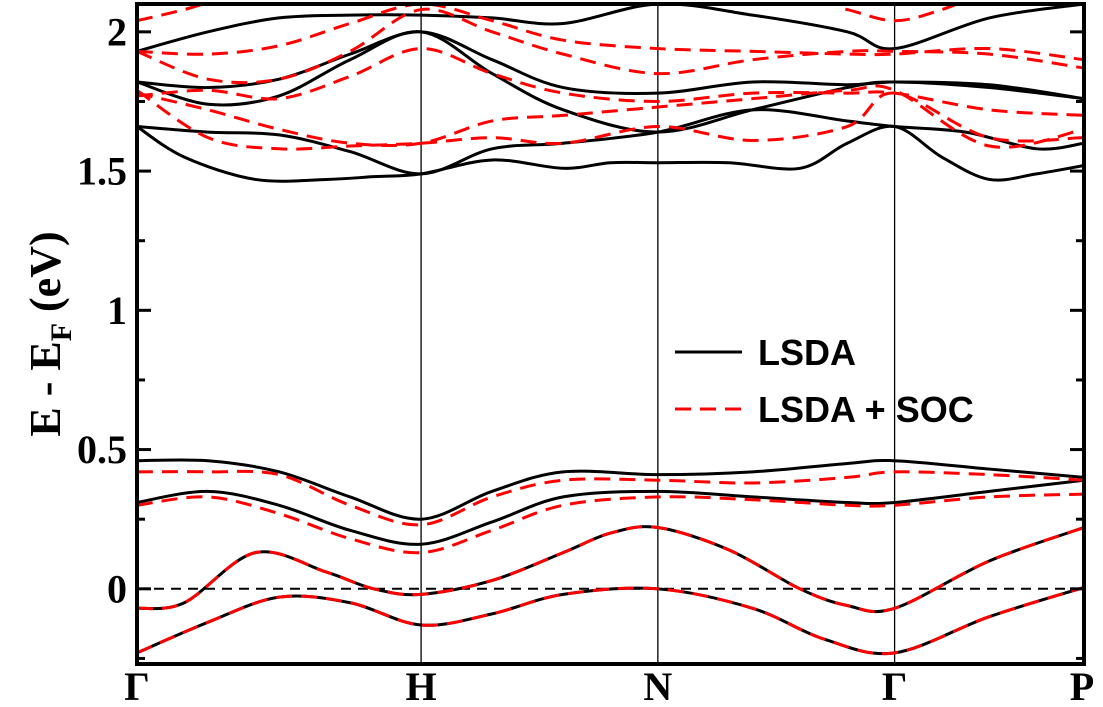  Describe the element at coordinates (824, 381) in the screenshot. I see `legend: LSDA LSDA + SOC` at that location.